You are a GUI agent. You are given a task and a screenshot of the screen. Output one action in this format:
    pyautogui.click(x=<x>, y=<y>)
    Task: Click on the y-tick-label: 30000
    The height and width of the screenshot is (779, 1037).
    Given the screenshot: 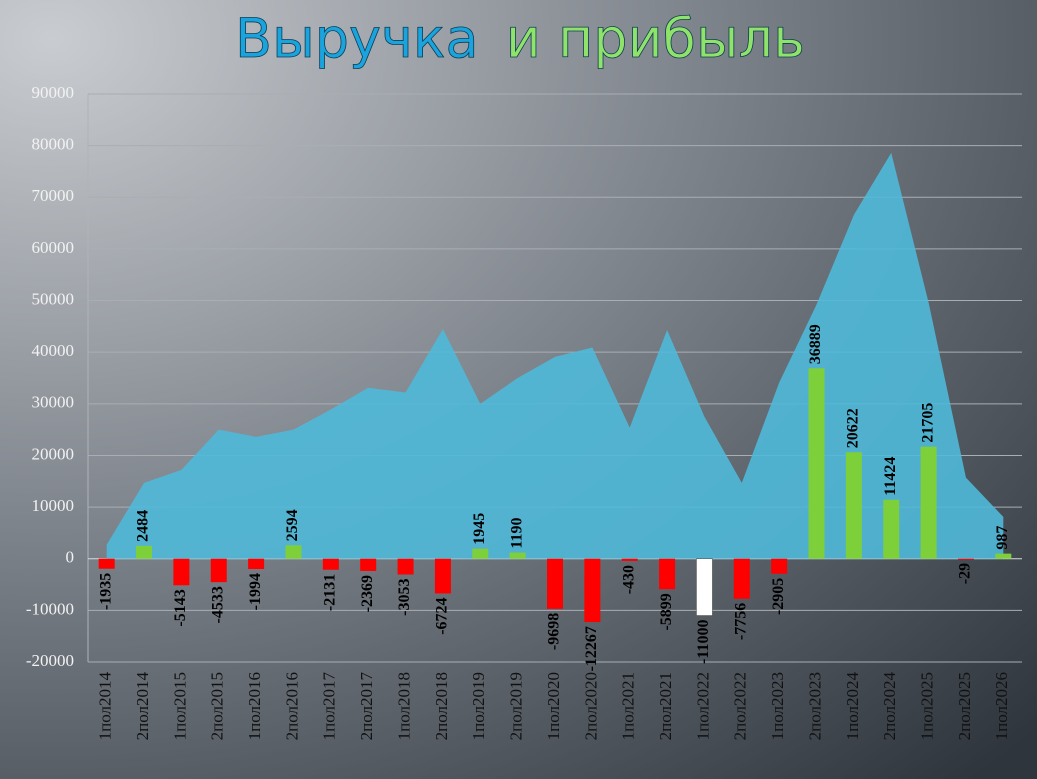 What is the action you would take?
    pyautogui.click(x=53, y=402)
    